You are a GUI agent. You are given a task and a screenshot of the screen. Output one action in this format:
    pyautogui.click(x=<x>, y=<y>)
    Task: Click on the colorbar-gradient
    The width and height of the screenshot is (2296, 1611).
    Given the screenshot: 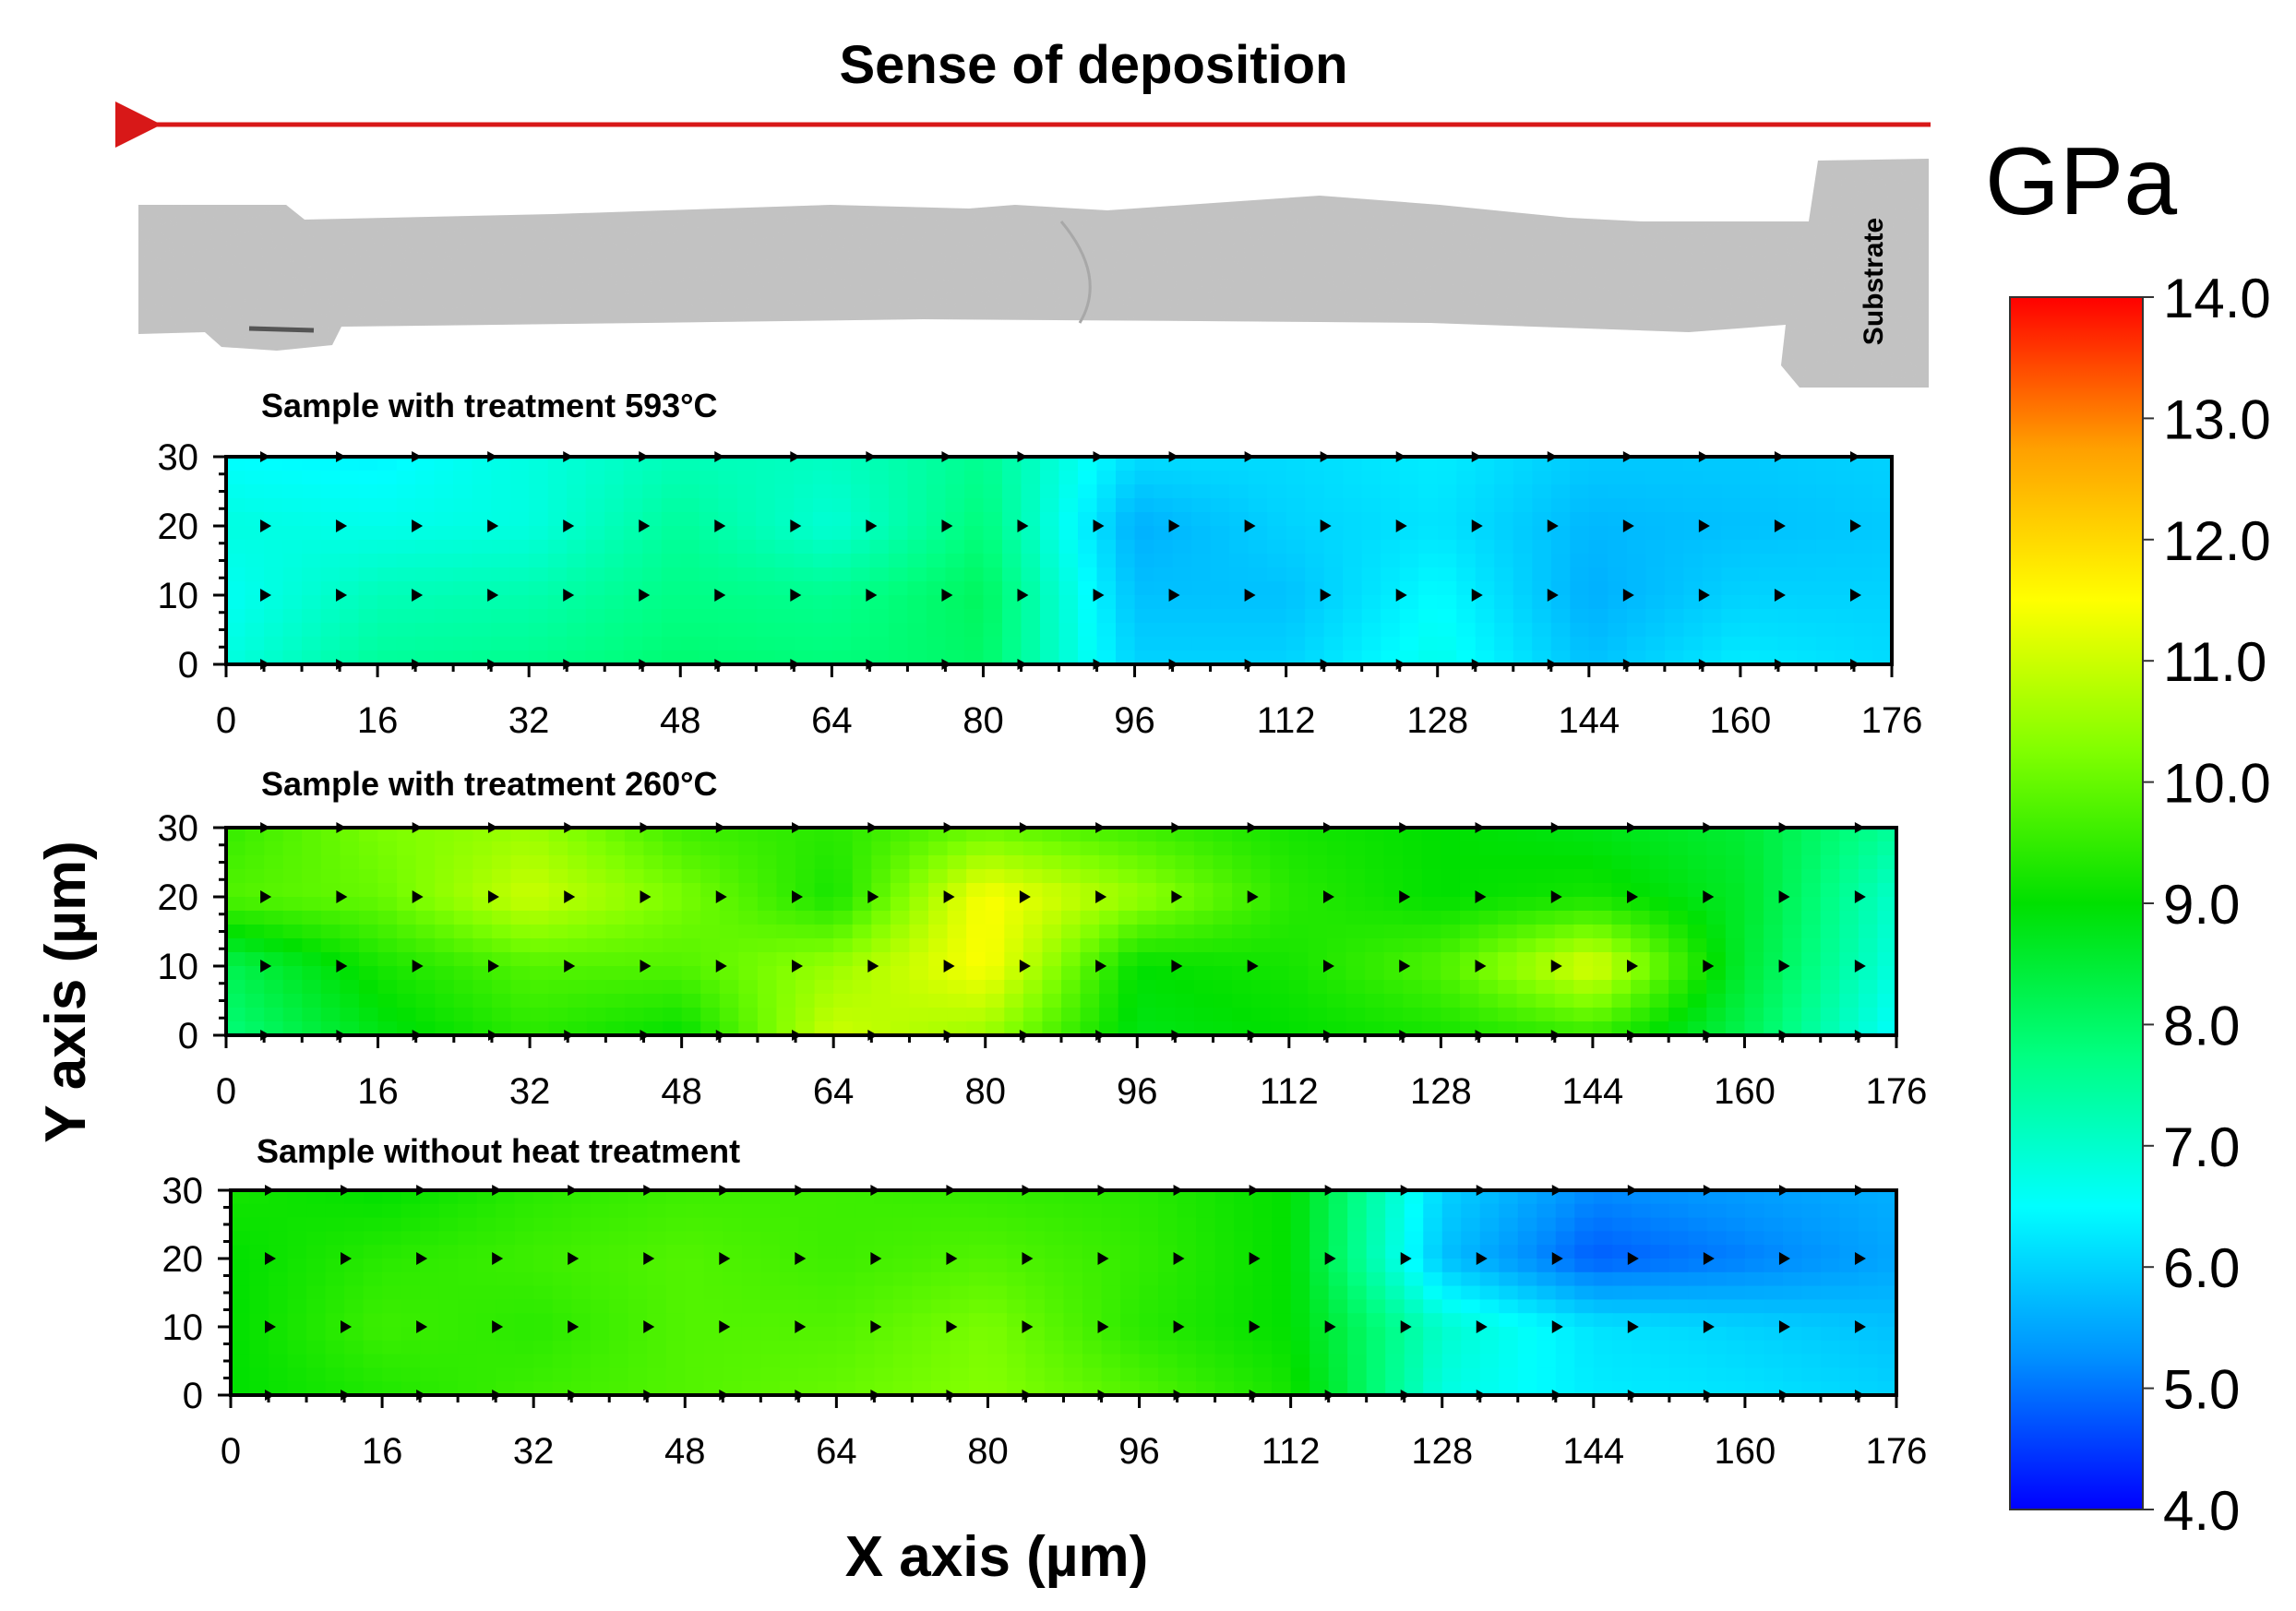 What is the action you would take?
    pyautogui.click(x=2076, y=903)
    